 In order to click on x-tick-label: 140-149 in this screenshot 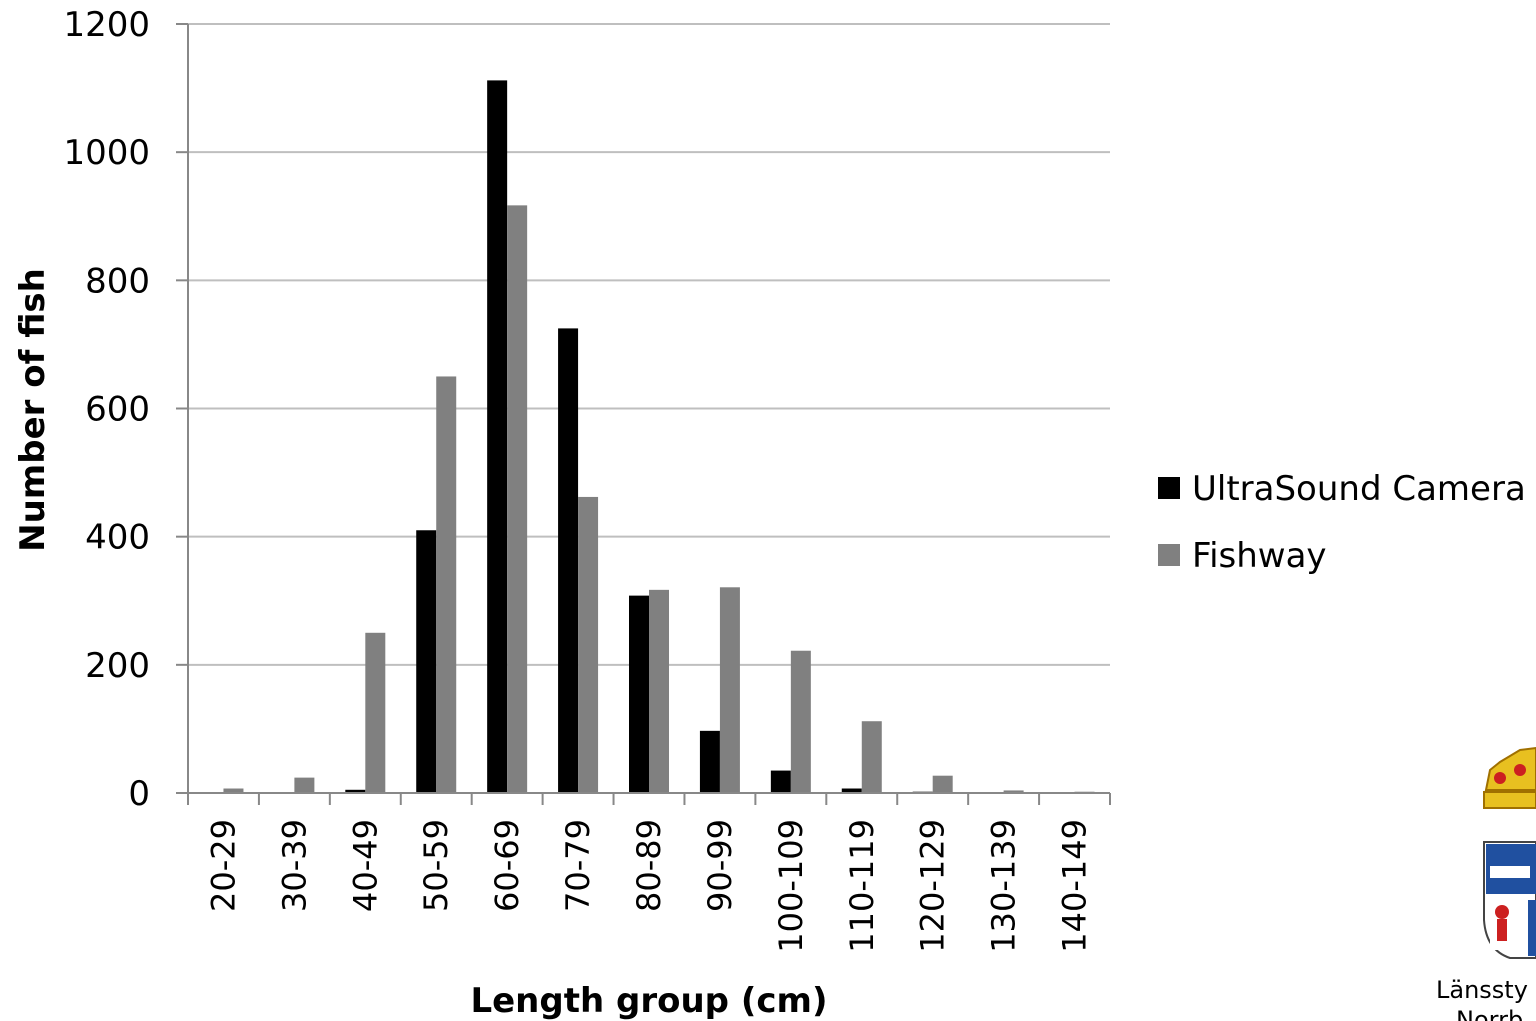, I will do `click(1075, 886)`.